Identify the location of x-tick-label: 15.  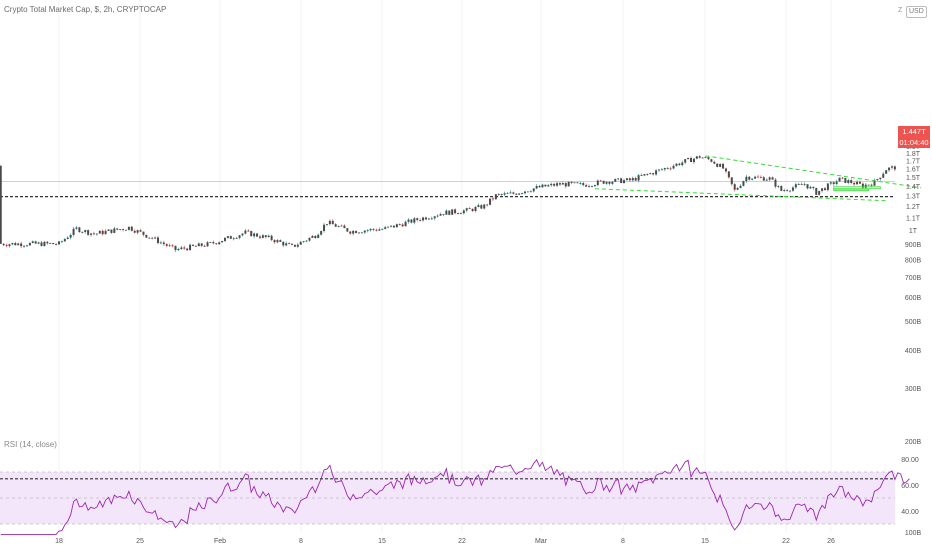
(705, 541).